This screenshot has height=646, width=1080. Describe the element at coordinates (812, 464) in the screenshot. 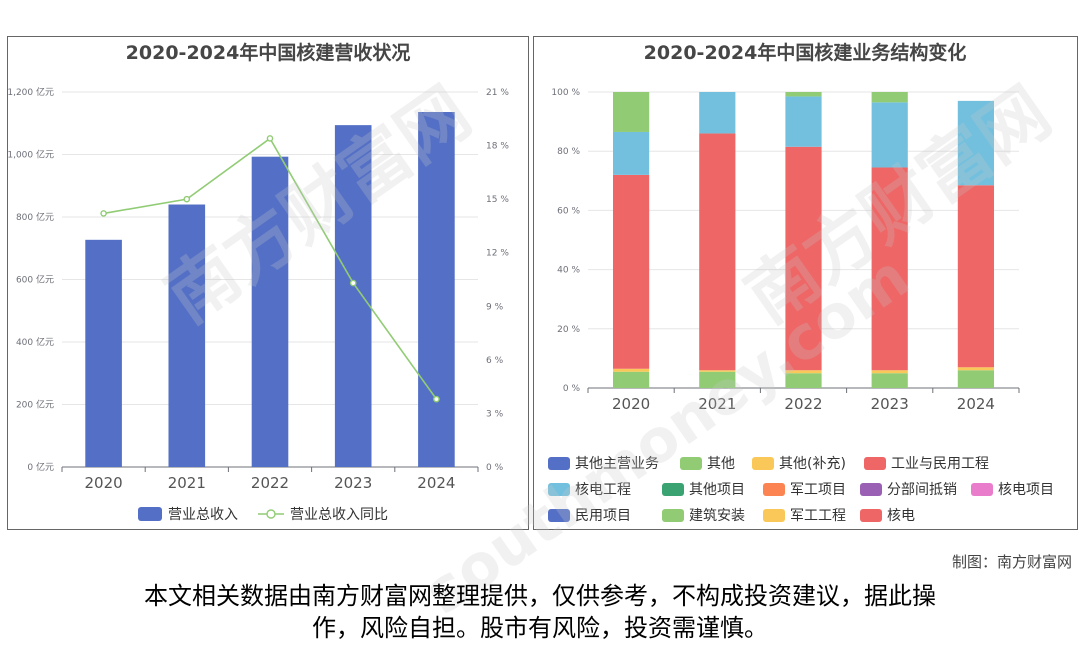

I see `legend-label: 其他(补充)` at that location.